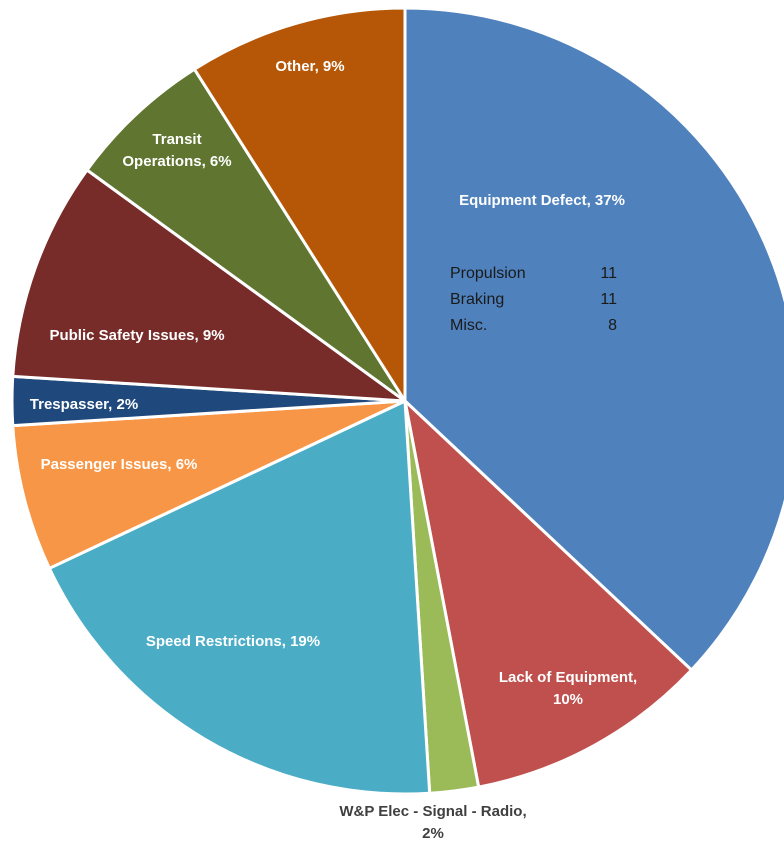  What do you see at coordinates (468, 325) in the screenshot?
I see `breakdown-label: Misc.` at bounding box center [468, 325].